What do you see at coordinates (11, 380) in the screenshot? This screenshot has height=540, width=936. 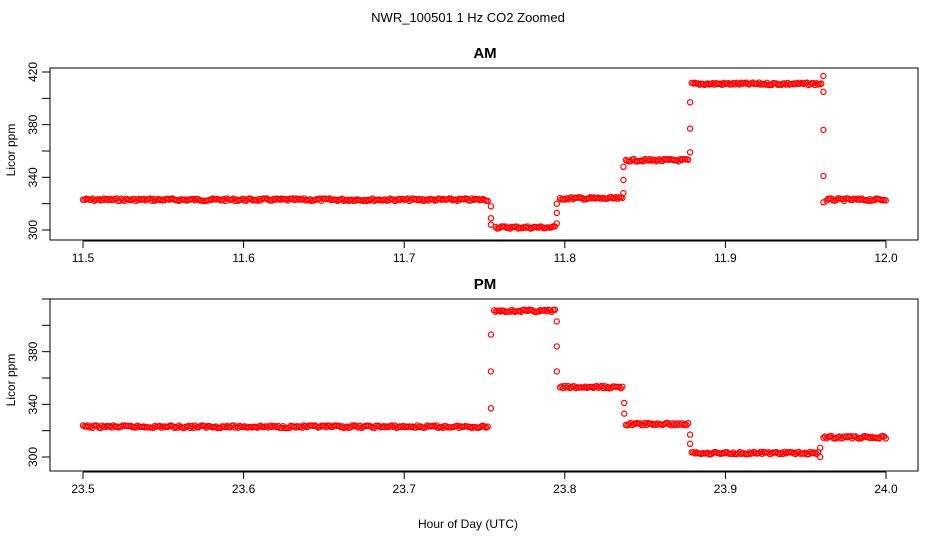 I see `pm-y-axis-label: Licor ppm` at bounding box center [11, 380].